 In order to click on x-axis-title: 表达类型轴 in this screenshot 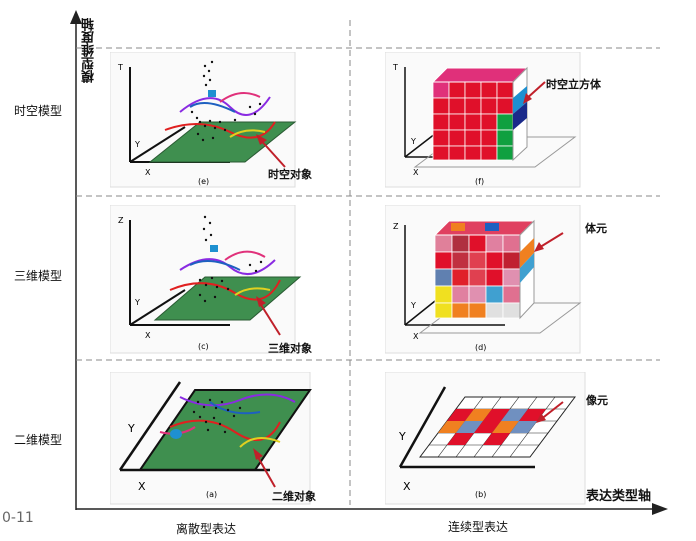, I will do `click(619, 496)`.